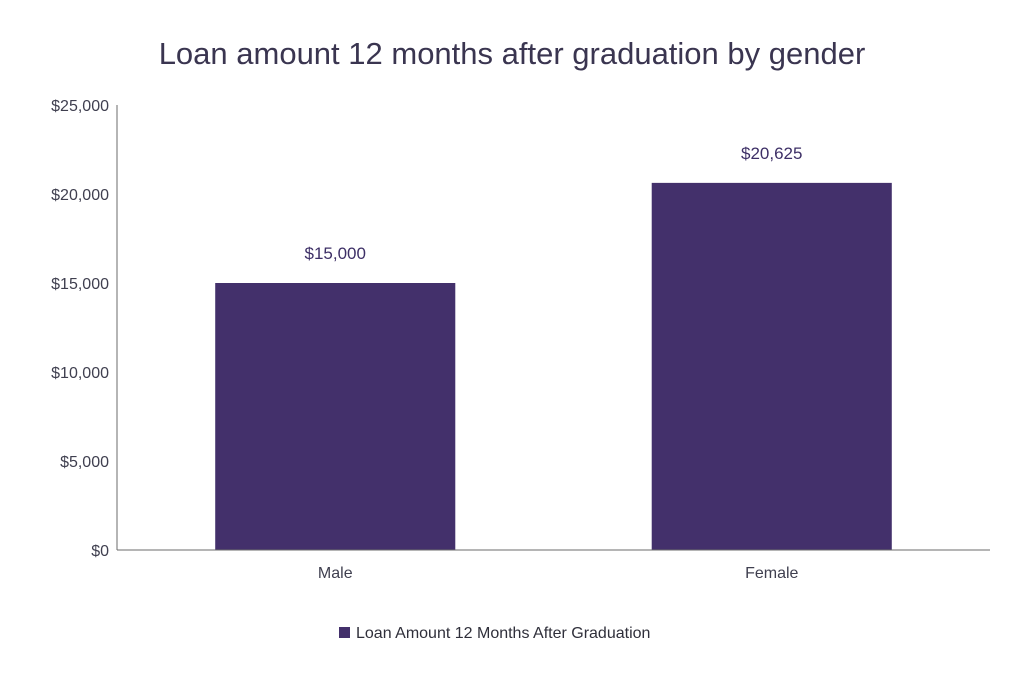  What do you see at coordinates (80, 195) in the screenshot?
I see `y-tick-label: $20,000` at bounding box center [80, 195].